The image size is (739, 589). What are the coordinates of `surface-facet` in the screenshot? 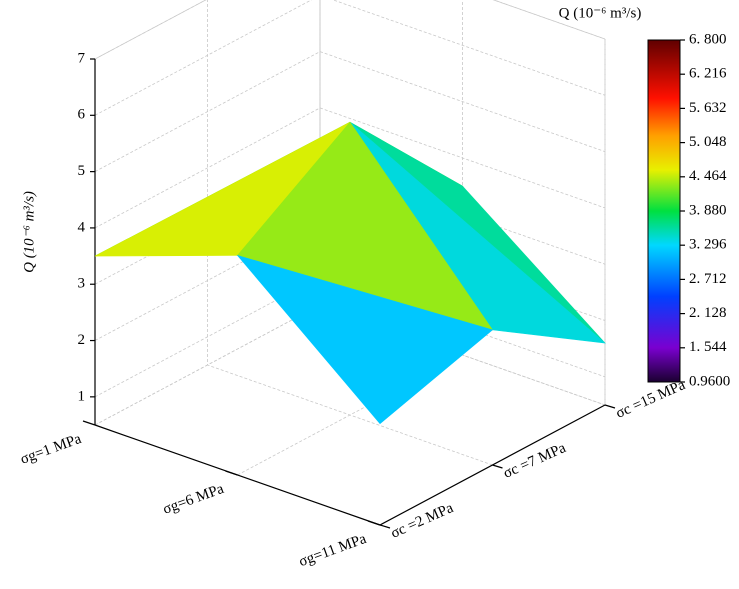 It's located at (365, 339).